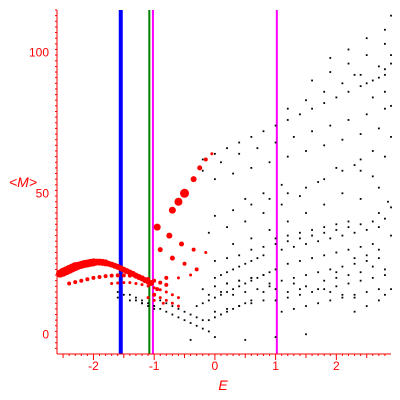 The height and width of the screenshot is (400, 400). I want to click on x-tick-label-1: 1, so click(275, 366).